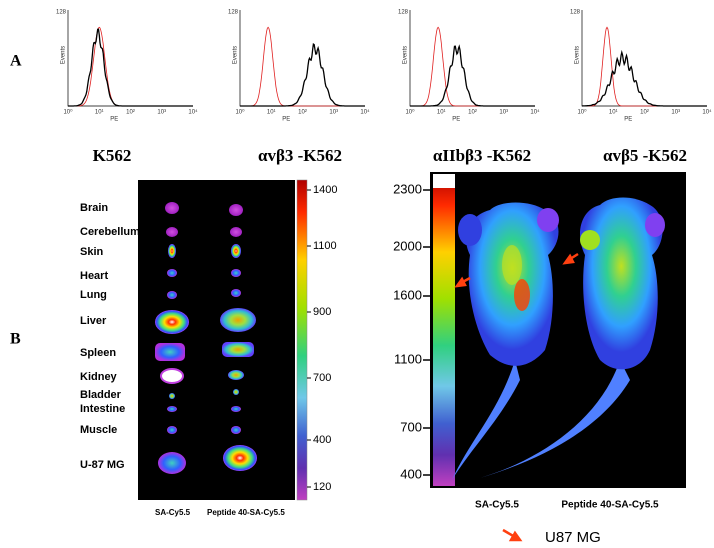 Image resolution: width=714 pixels, height=548 pixels. Describe the element at coordinates (325, 190) in the screenshot. I see `scale-label: 1400` at that location.